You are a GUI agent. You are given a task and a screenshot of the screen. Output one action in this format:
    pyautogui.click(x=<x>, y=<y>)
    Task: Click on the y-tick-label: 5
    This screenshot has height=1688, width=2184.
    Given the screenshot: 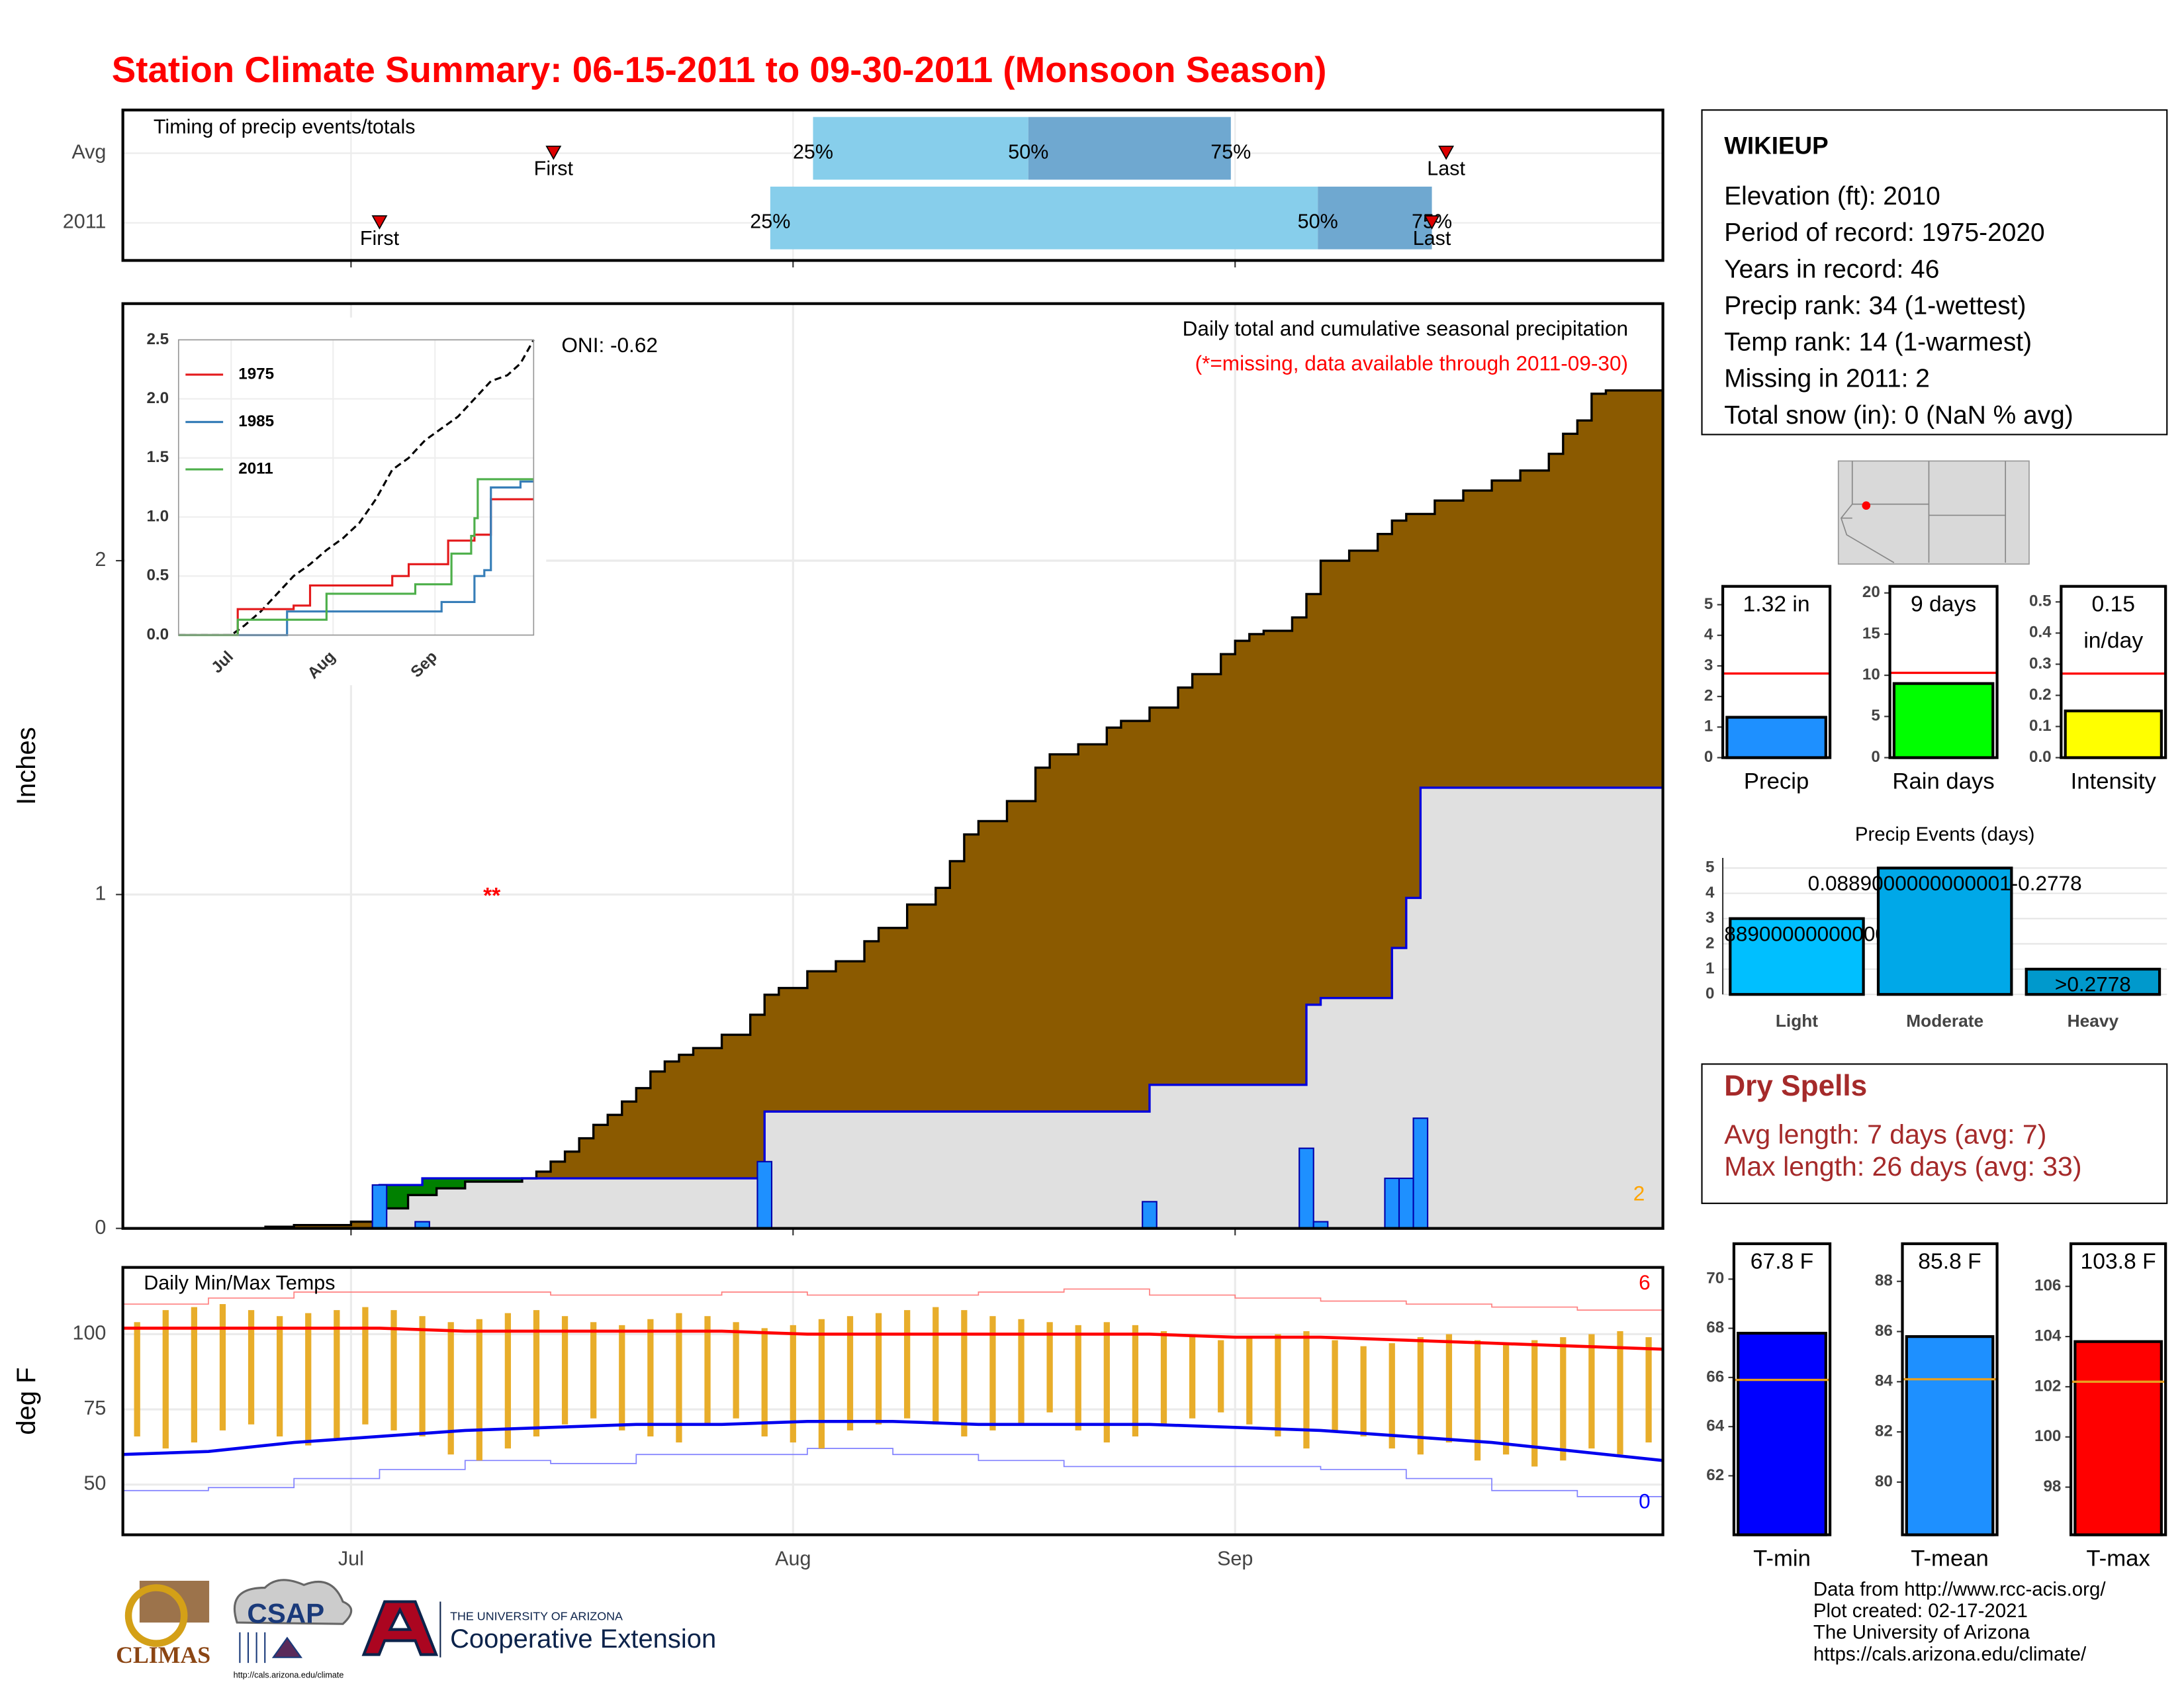 What is the action you would take?
    pyautogui.click(x=1709, y=604)
    